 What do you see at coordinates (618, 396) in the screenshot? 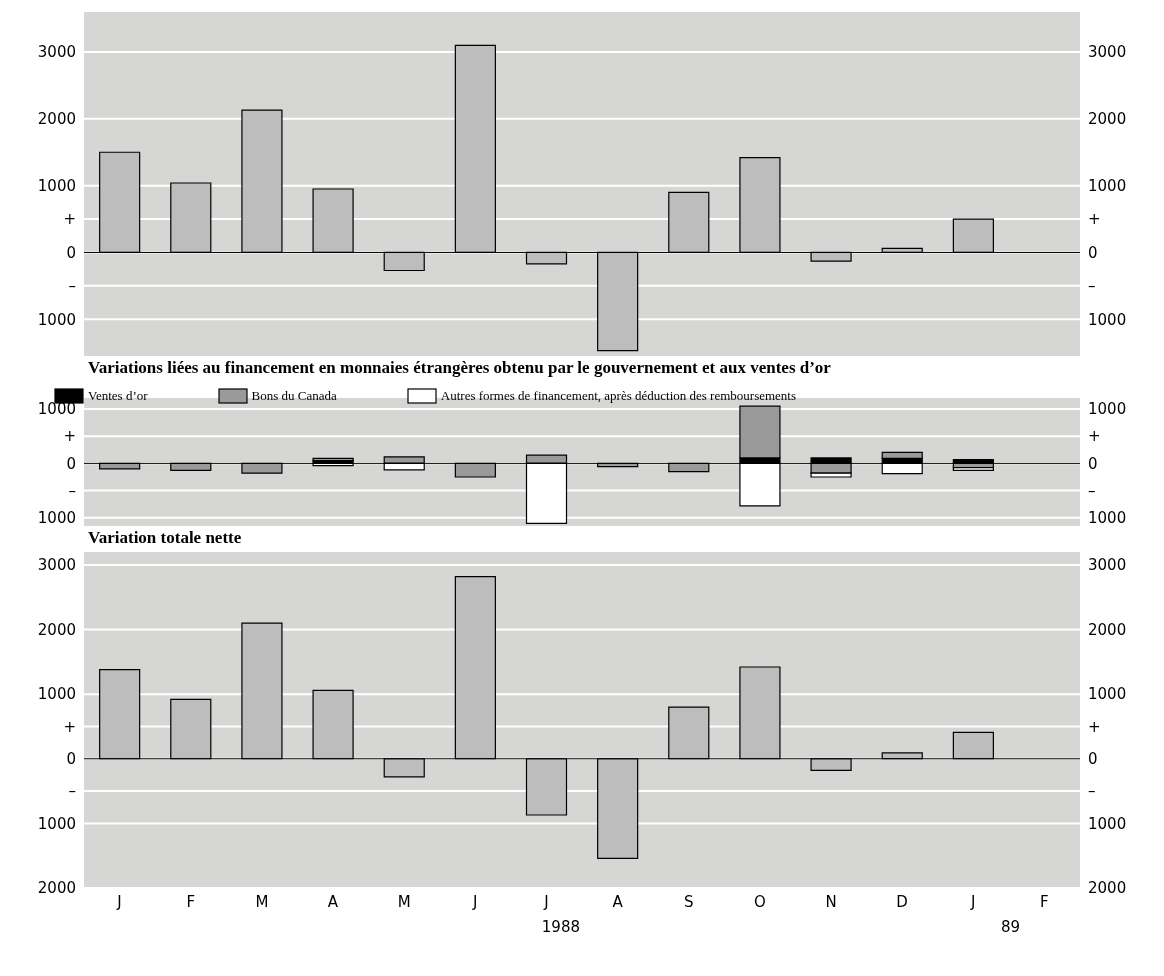
I see `legend-label: Autres formes de financement, après déduction des remboursements` at bounding box center [618, 396].